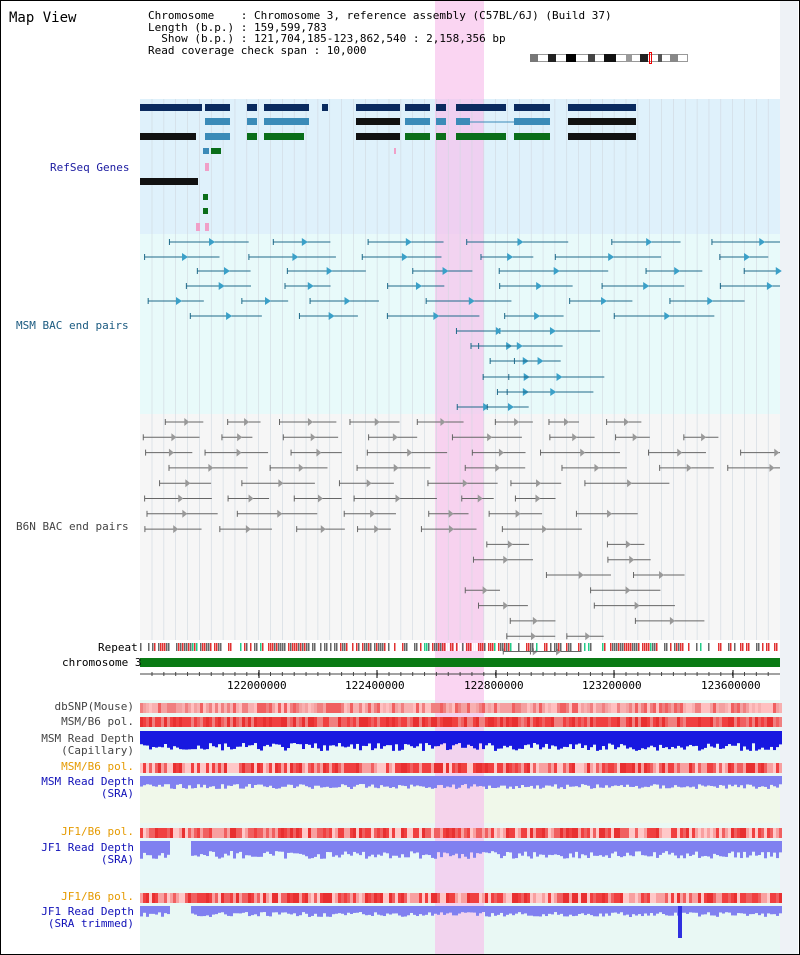  I want to click on label-dbsnp: dbSNP(Mouse), so click(94, 706).